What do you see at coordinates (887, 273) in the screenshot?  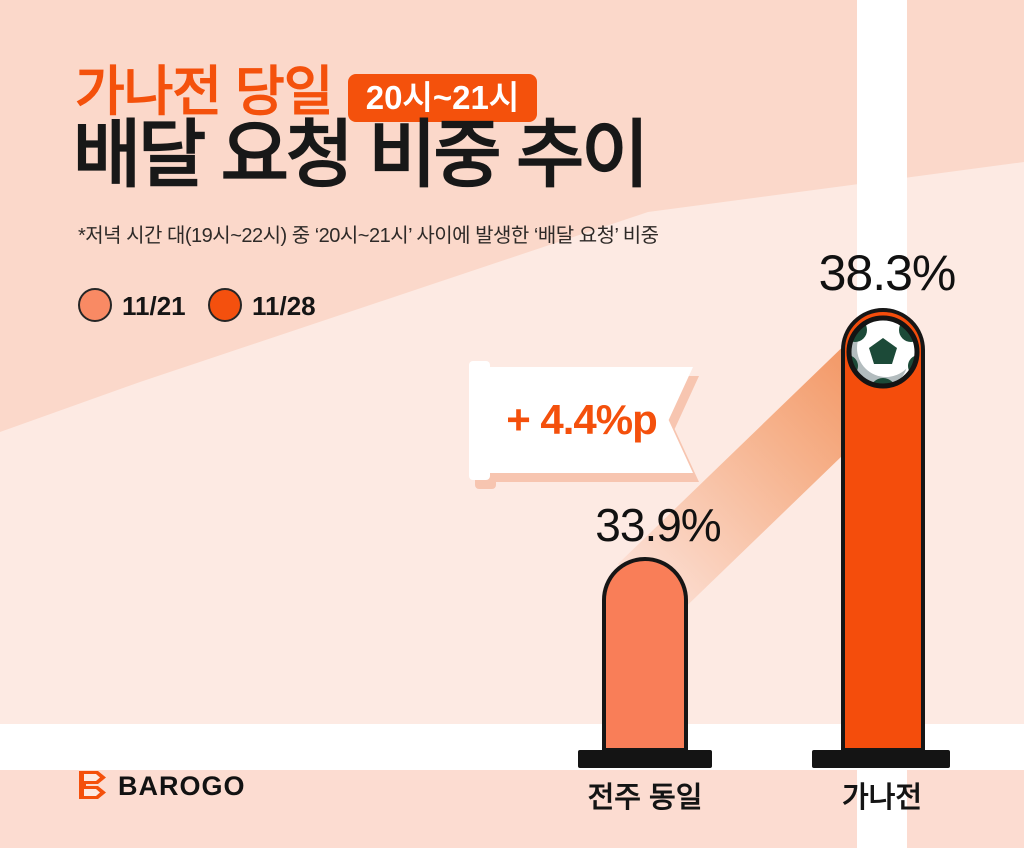 I see `value-label-ghana-match: 38.3%` at bounding box center [887, 273].